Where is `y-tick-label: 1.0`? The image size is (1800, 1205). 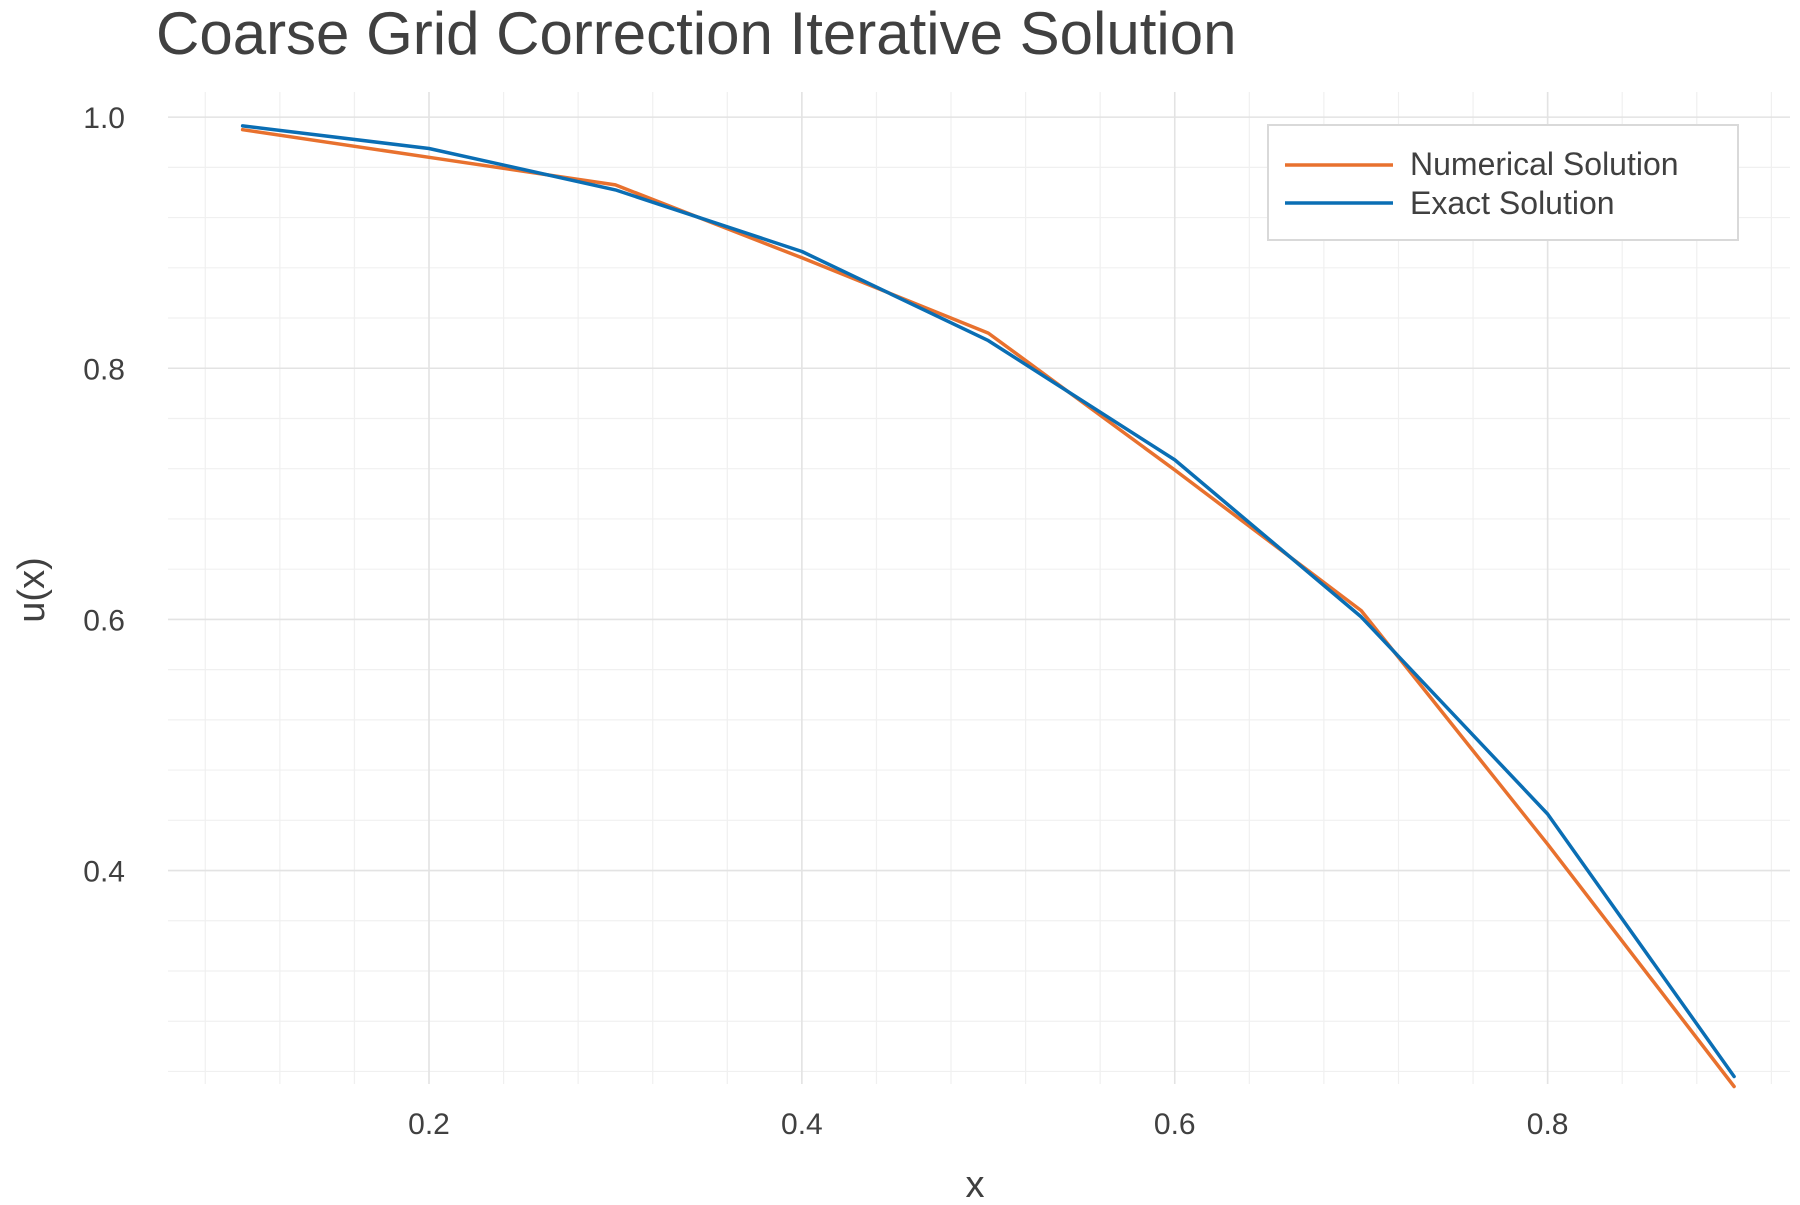
y-tick-label: 1.0 is located at coordinates (104, 118).